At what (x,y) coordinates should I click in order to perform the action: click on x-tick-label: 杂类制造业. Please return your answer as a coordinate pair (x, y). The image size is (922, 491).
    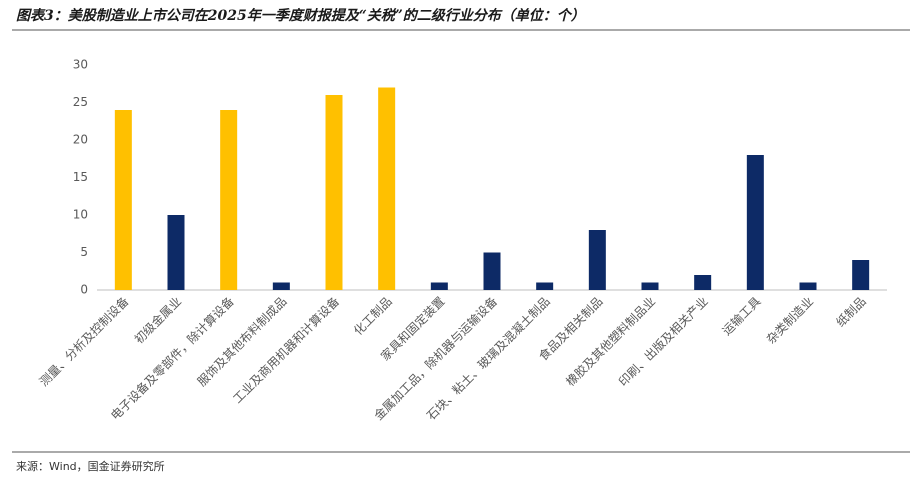
    Looking at the image, I should click on (790, 320).